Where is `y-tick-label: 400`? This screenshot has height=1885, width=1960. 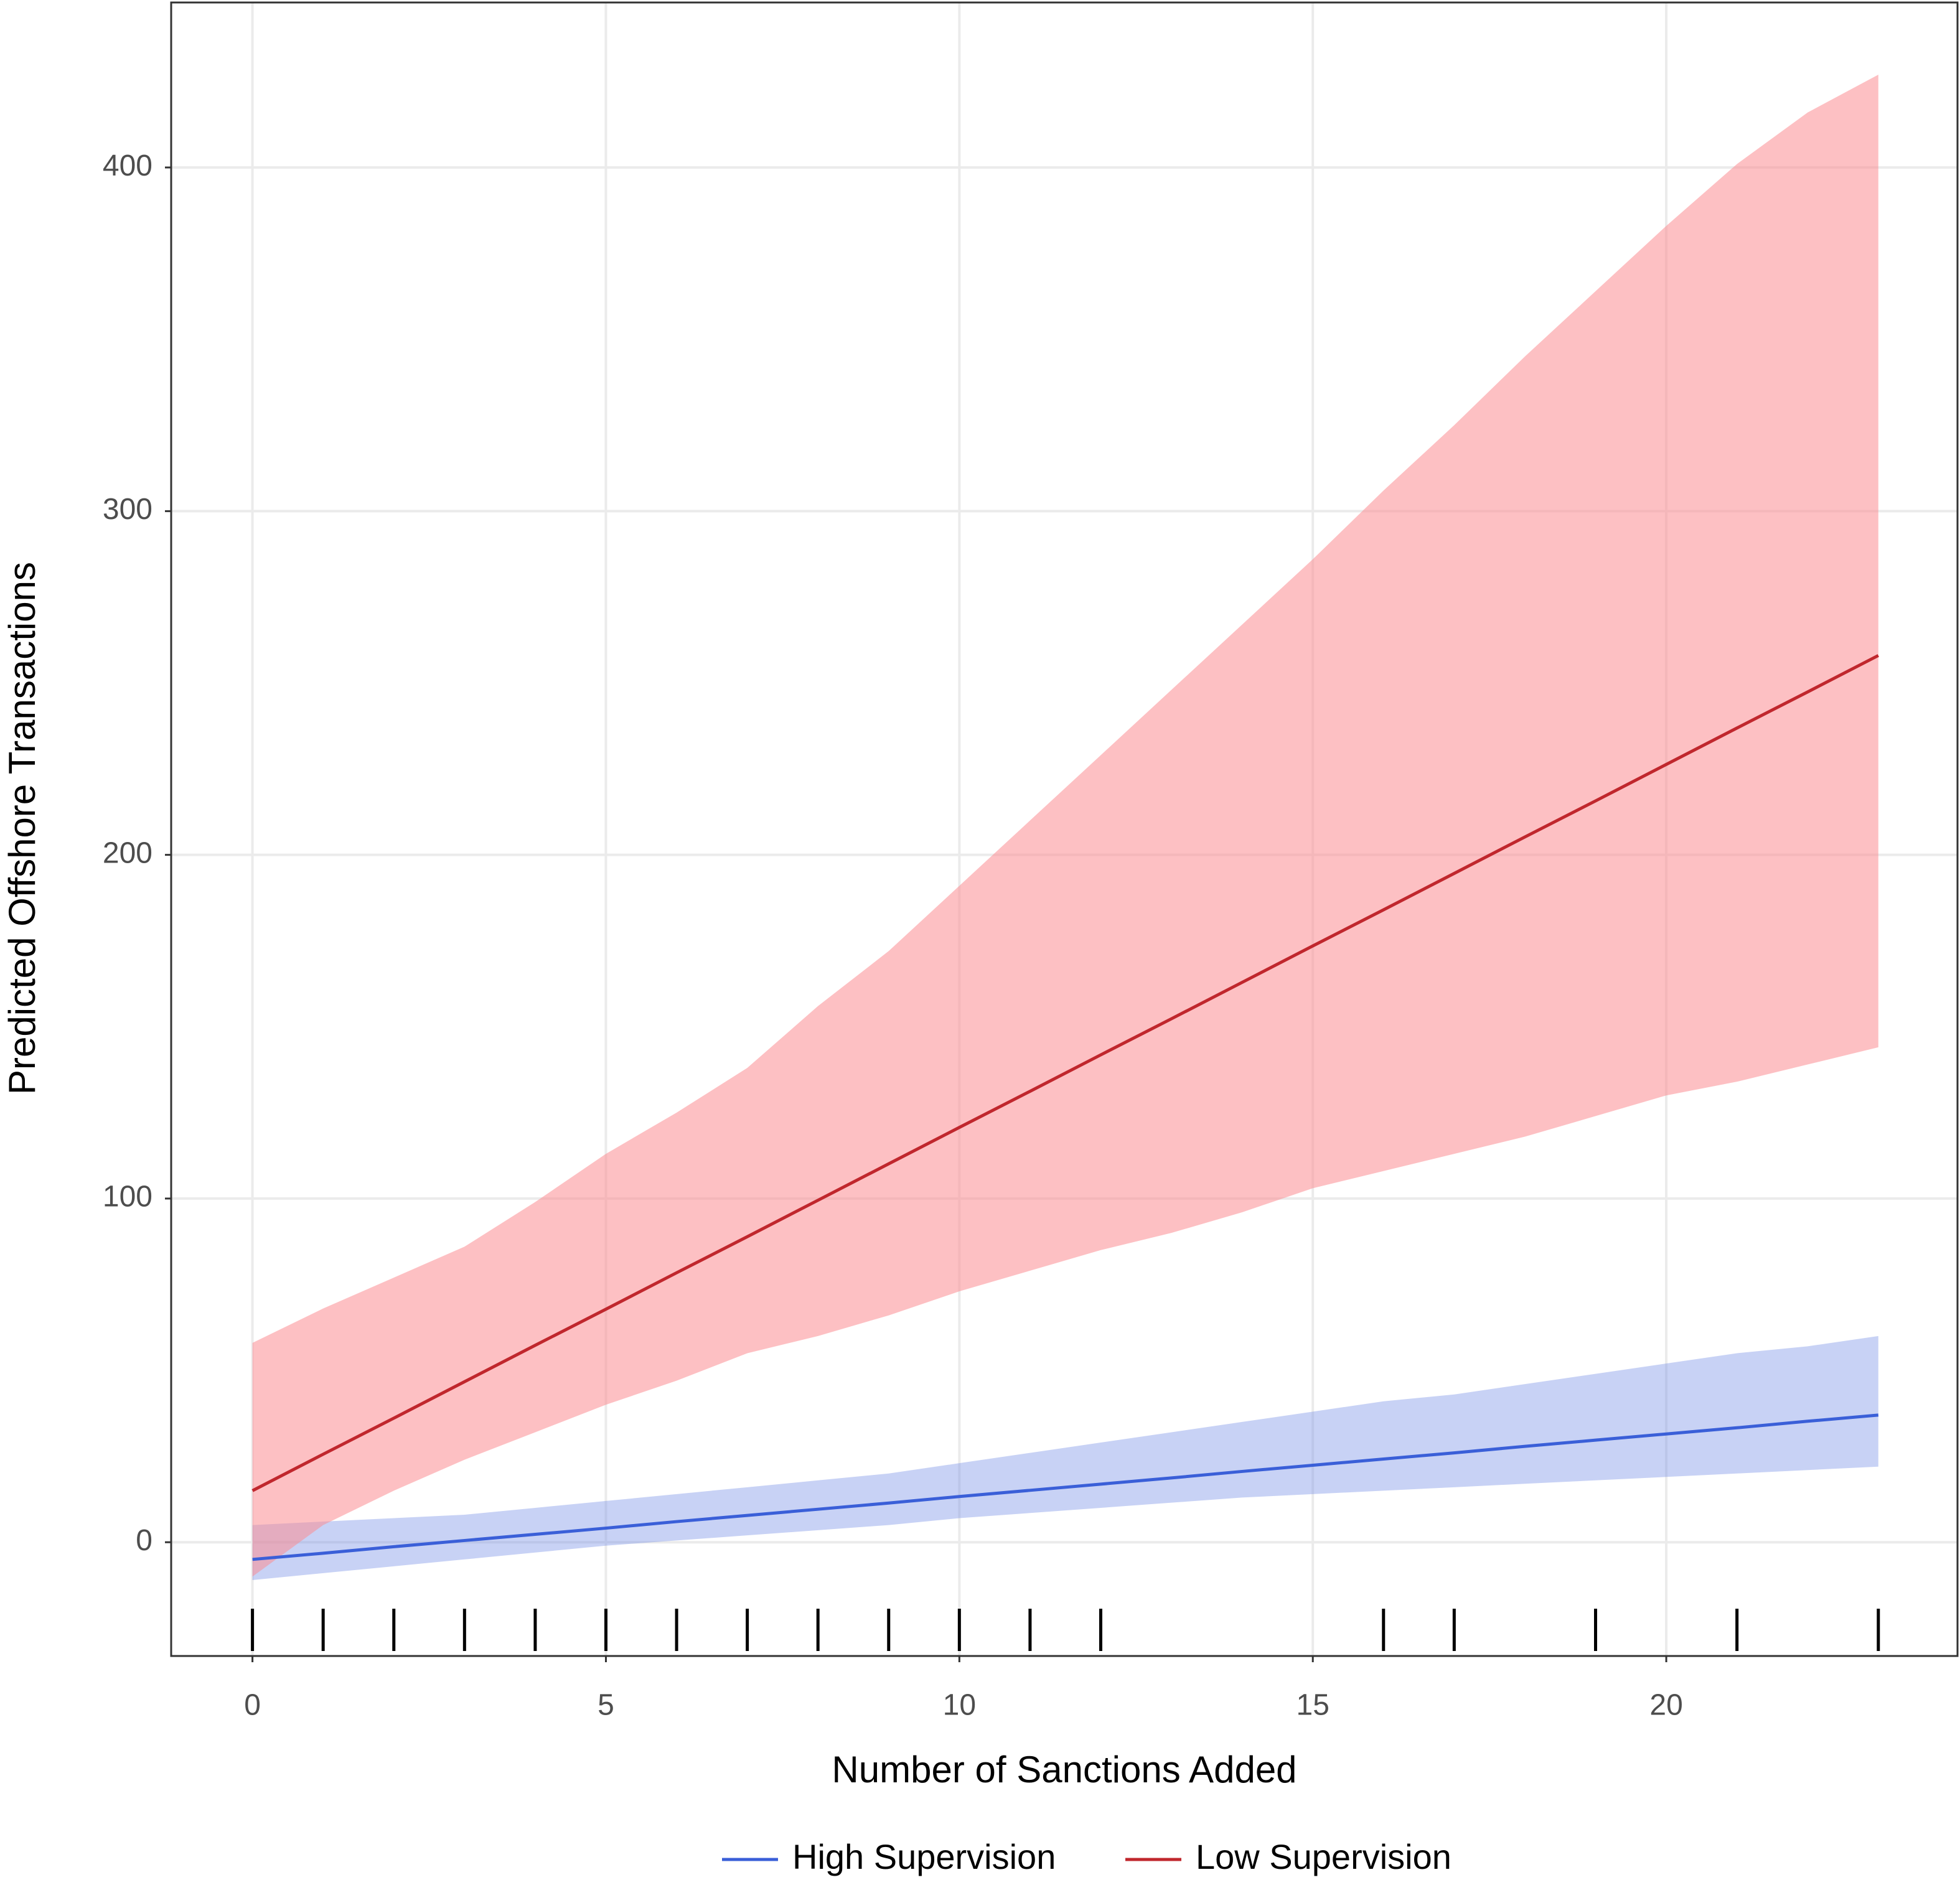
y-tick-label: 400 is located at coordinates (127, 166).